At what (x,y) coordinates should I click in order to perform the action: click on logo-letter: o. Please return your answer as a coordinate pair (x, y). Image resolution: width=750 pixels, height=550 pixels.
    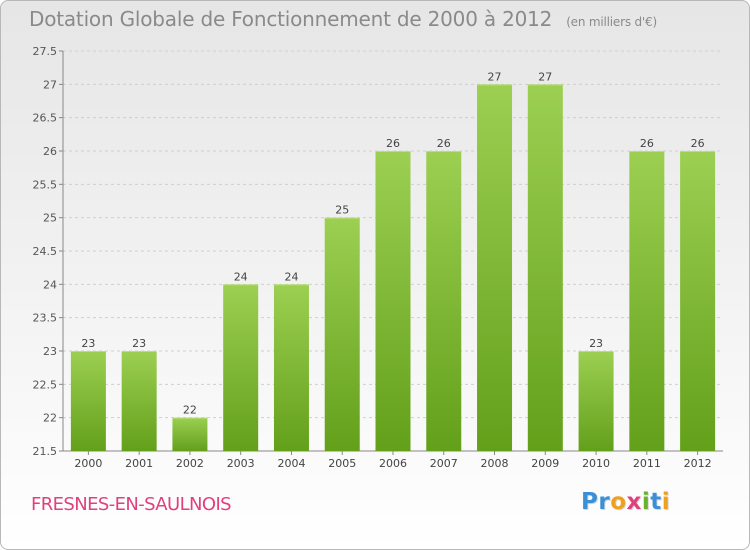
    Looking at the image, I should click on (618, 502).